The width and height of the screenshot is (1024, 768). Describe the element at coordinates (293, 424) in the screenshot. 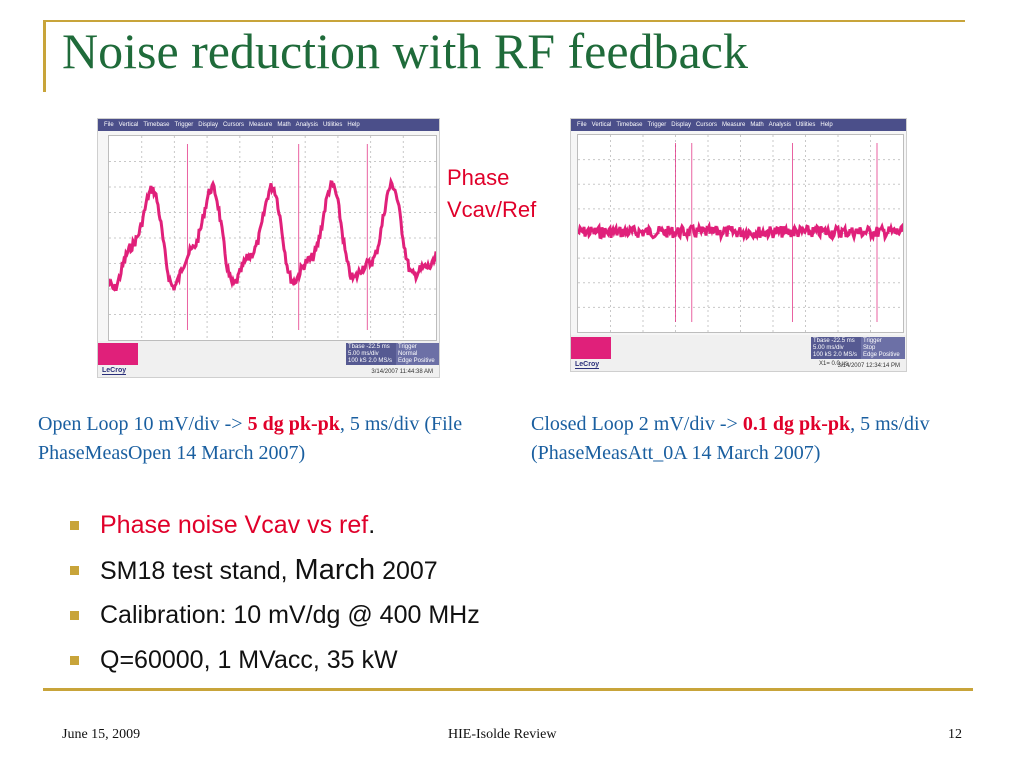

I see `open-loop-pk-pk: 5 dg pk-pk` at that location.